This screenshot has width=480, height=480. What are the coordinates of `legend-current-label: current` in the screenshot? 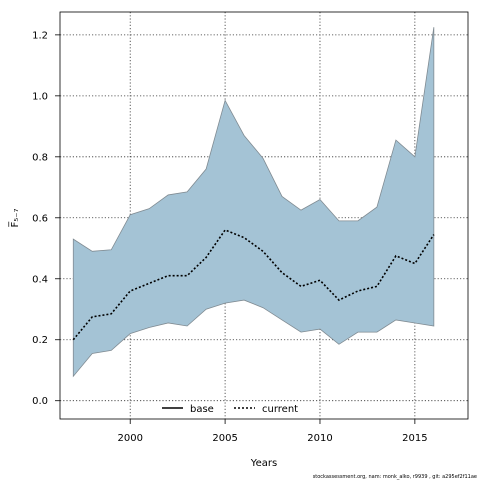 It's located at (280, 409).